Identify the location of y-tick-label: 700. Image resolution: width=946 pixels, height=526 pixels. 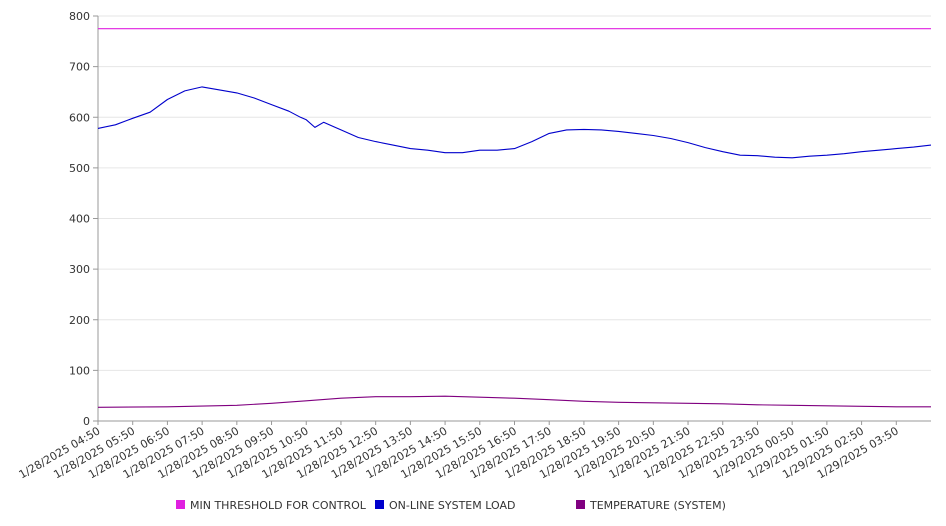
(79, 67).